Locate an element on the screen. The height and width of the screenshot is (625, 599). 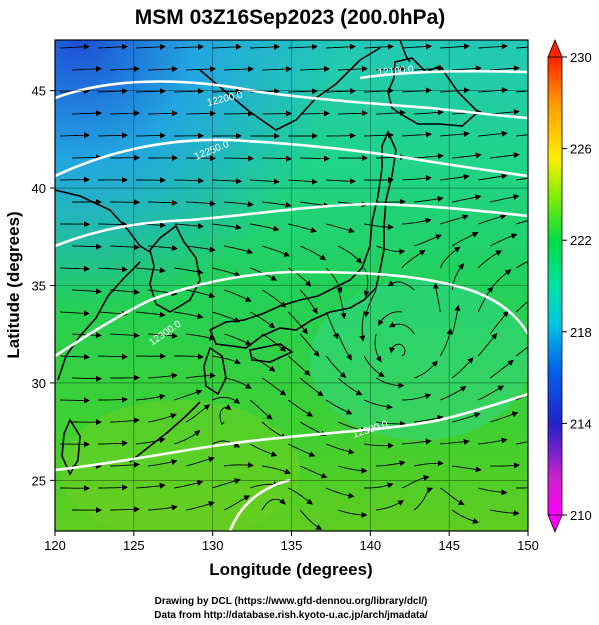
contour-12300-a is located at coordinates (291, 314).